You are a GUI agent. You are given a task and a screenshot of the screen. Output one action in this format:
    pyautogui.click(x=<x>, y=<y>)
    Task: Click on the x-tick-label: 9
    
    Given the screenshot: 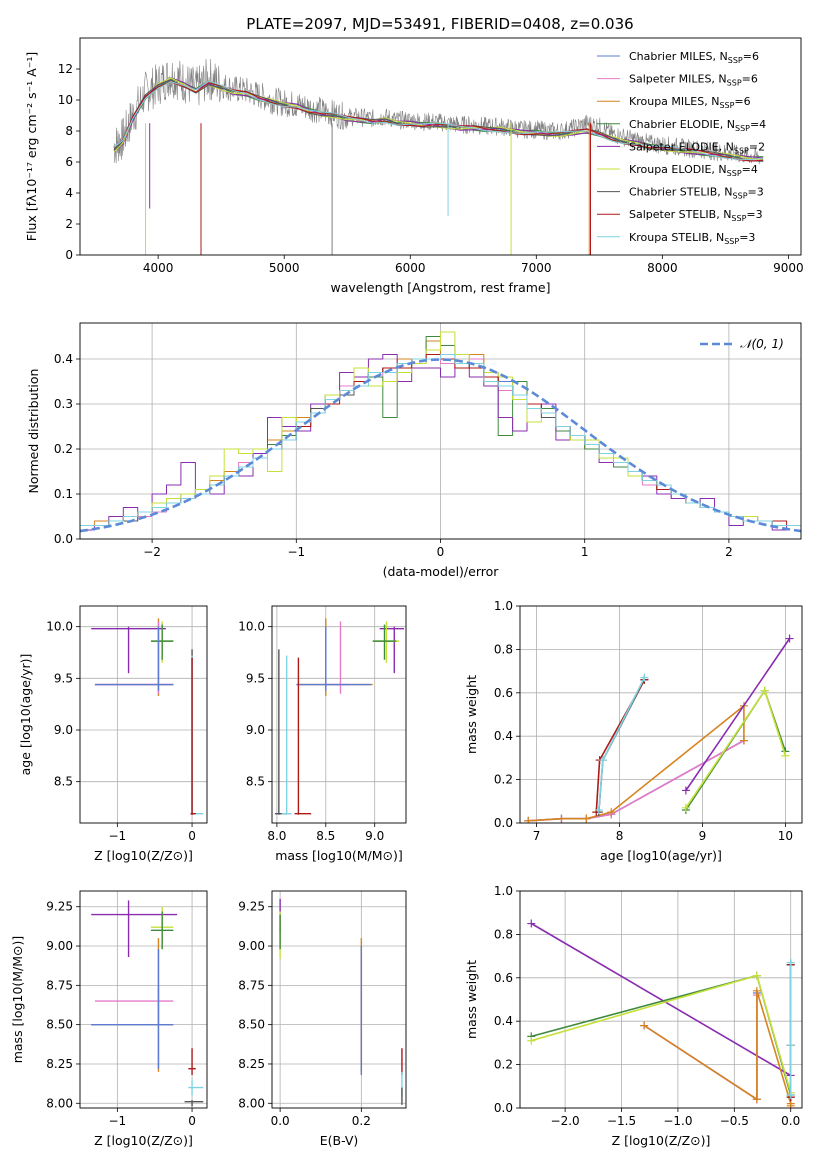 What is the action you would take?
    pyautogui.click(x=703, y=836)
    